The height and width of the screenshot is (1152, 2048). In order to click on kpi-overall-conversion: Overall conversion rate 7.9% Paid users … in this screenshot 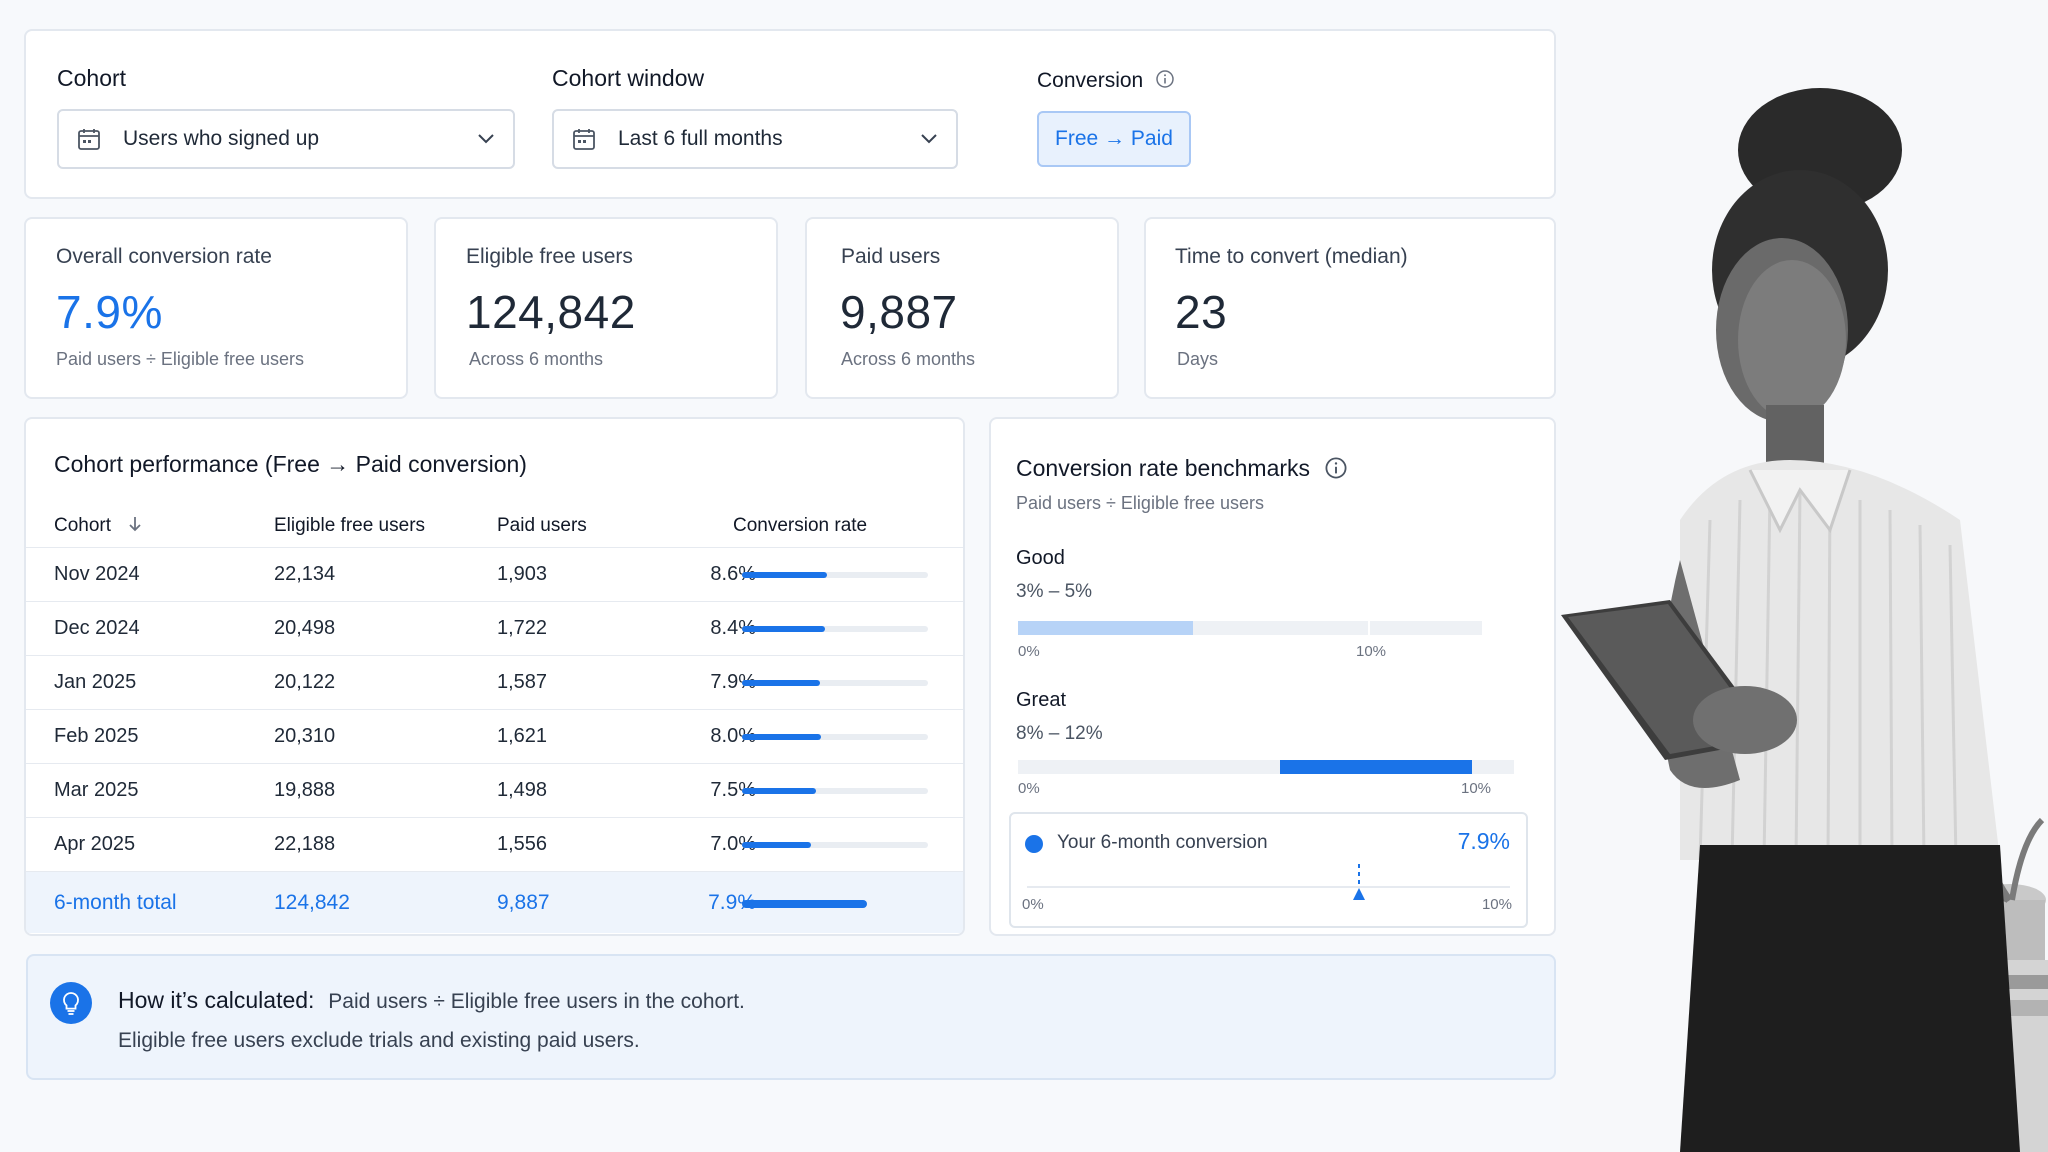, I will do `click(216, 308)`.